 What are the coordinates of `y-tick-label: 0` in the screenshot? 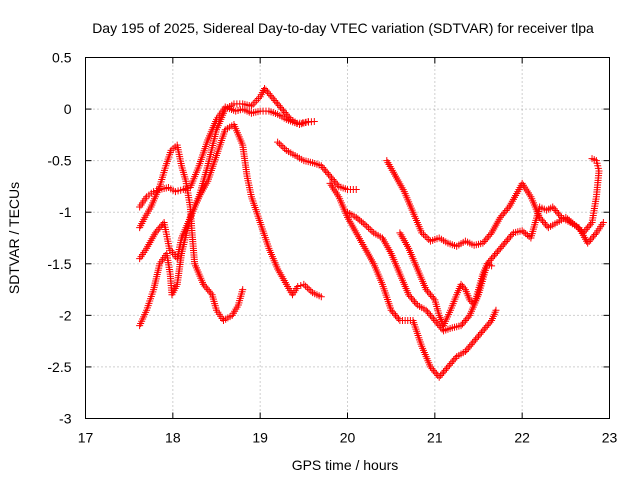 It's located at (68, 109).